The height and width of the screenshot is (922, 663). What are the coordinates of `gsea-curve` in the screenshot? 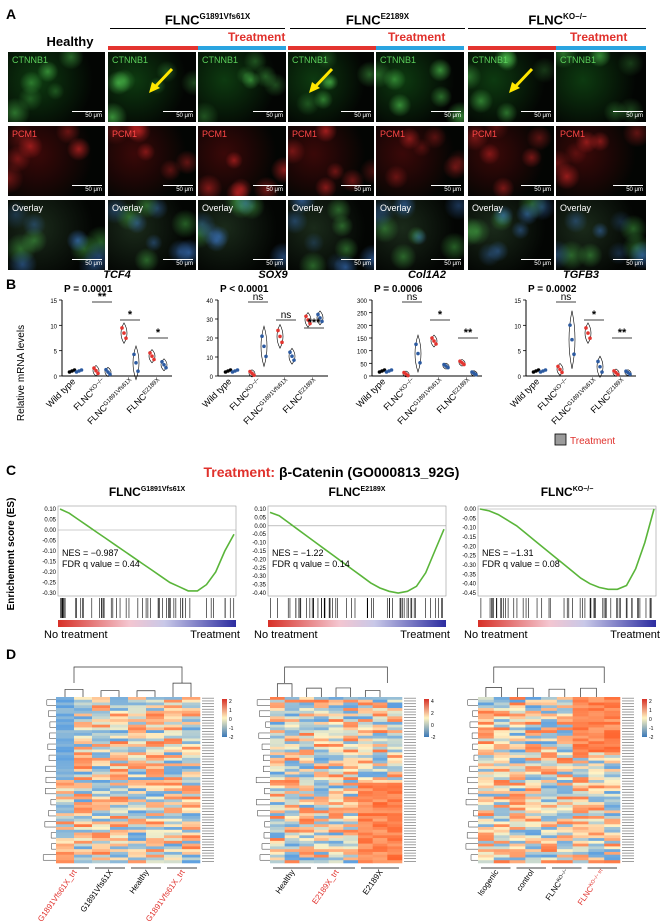 It's located at (567, 549).